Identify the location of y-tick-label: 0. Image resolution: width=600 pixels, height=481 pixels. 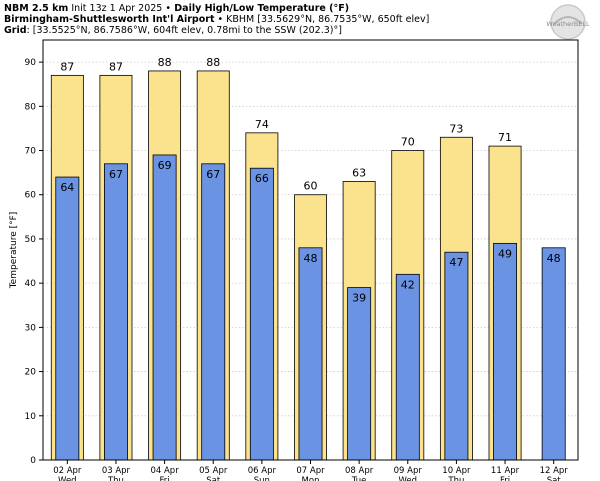
(33, 461).